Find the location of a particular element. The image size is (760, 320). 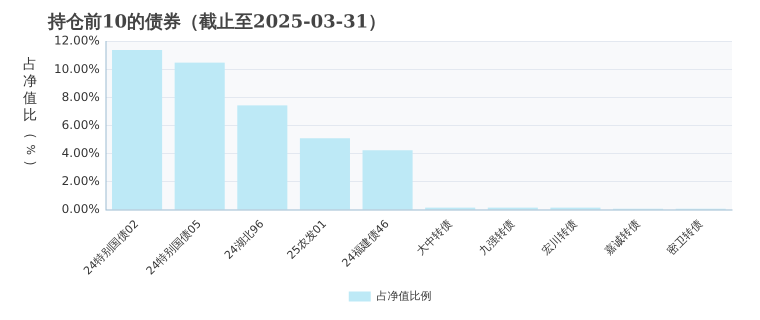

x-tick-label: 24福建债46 is located at coordinates (365, 243).